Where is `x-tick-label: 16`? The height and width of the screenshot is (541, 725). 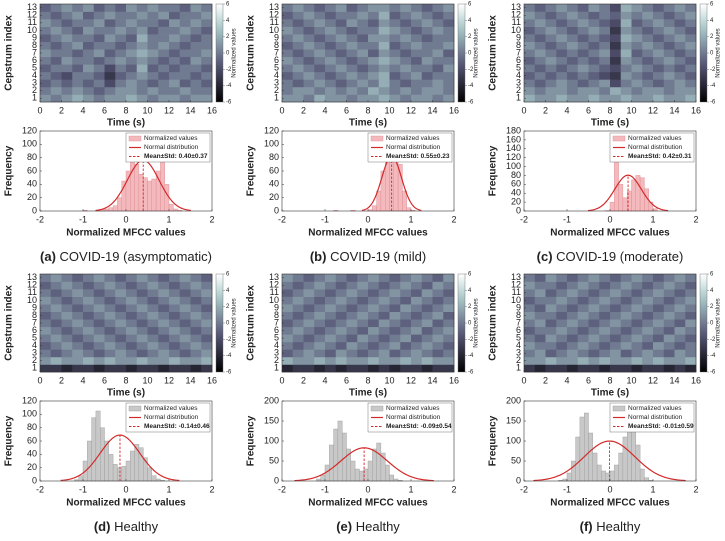
x-tick-label: 16 is located at coordinates (212, 380).